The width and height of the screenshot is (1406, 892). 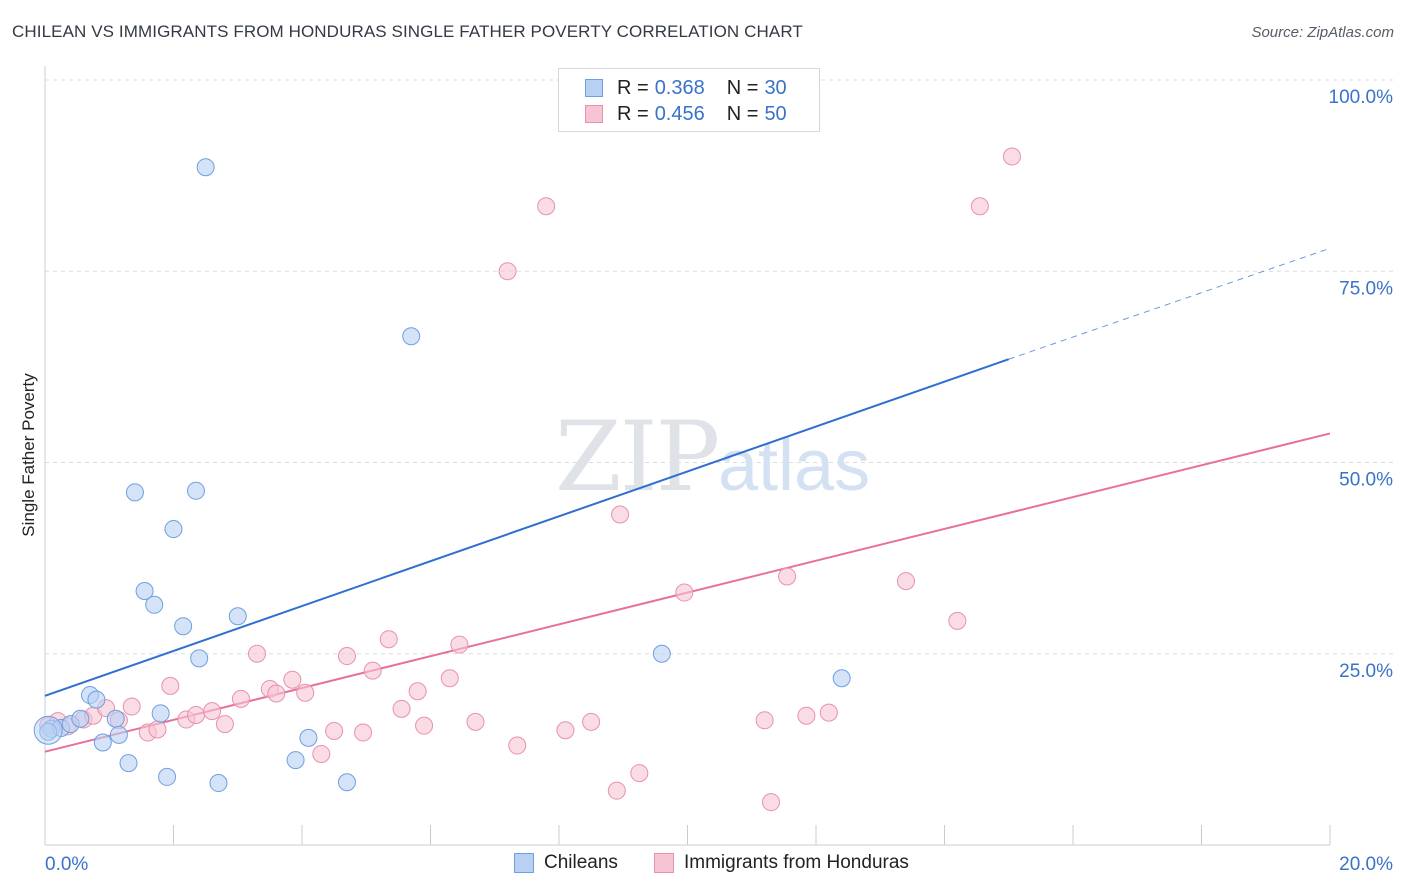 What do you see at coordinates (524, 863) in the screenshot?
I see `chileans-legend-swatch` at bounding box center [524, 863].